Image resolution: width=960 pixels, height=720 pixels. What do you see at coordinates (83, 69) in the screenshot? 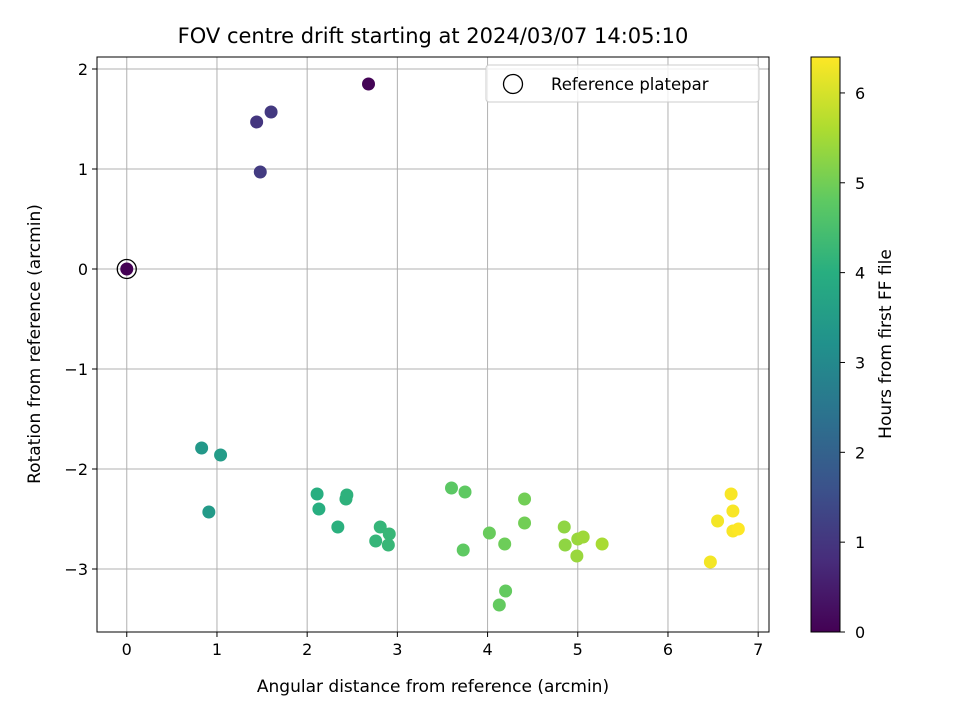
I see `y-tick-label: 2` at bounding box center [83, 69].